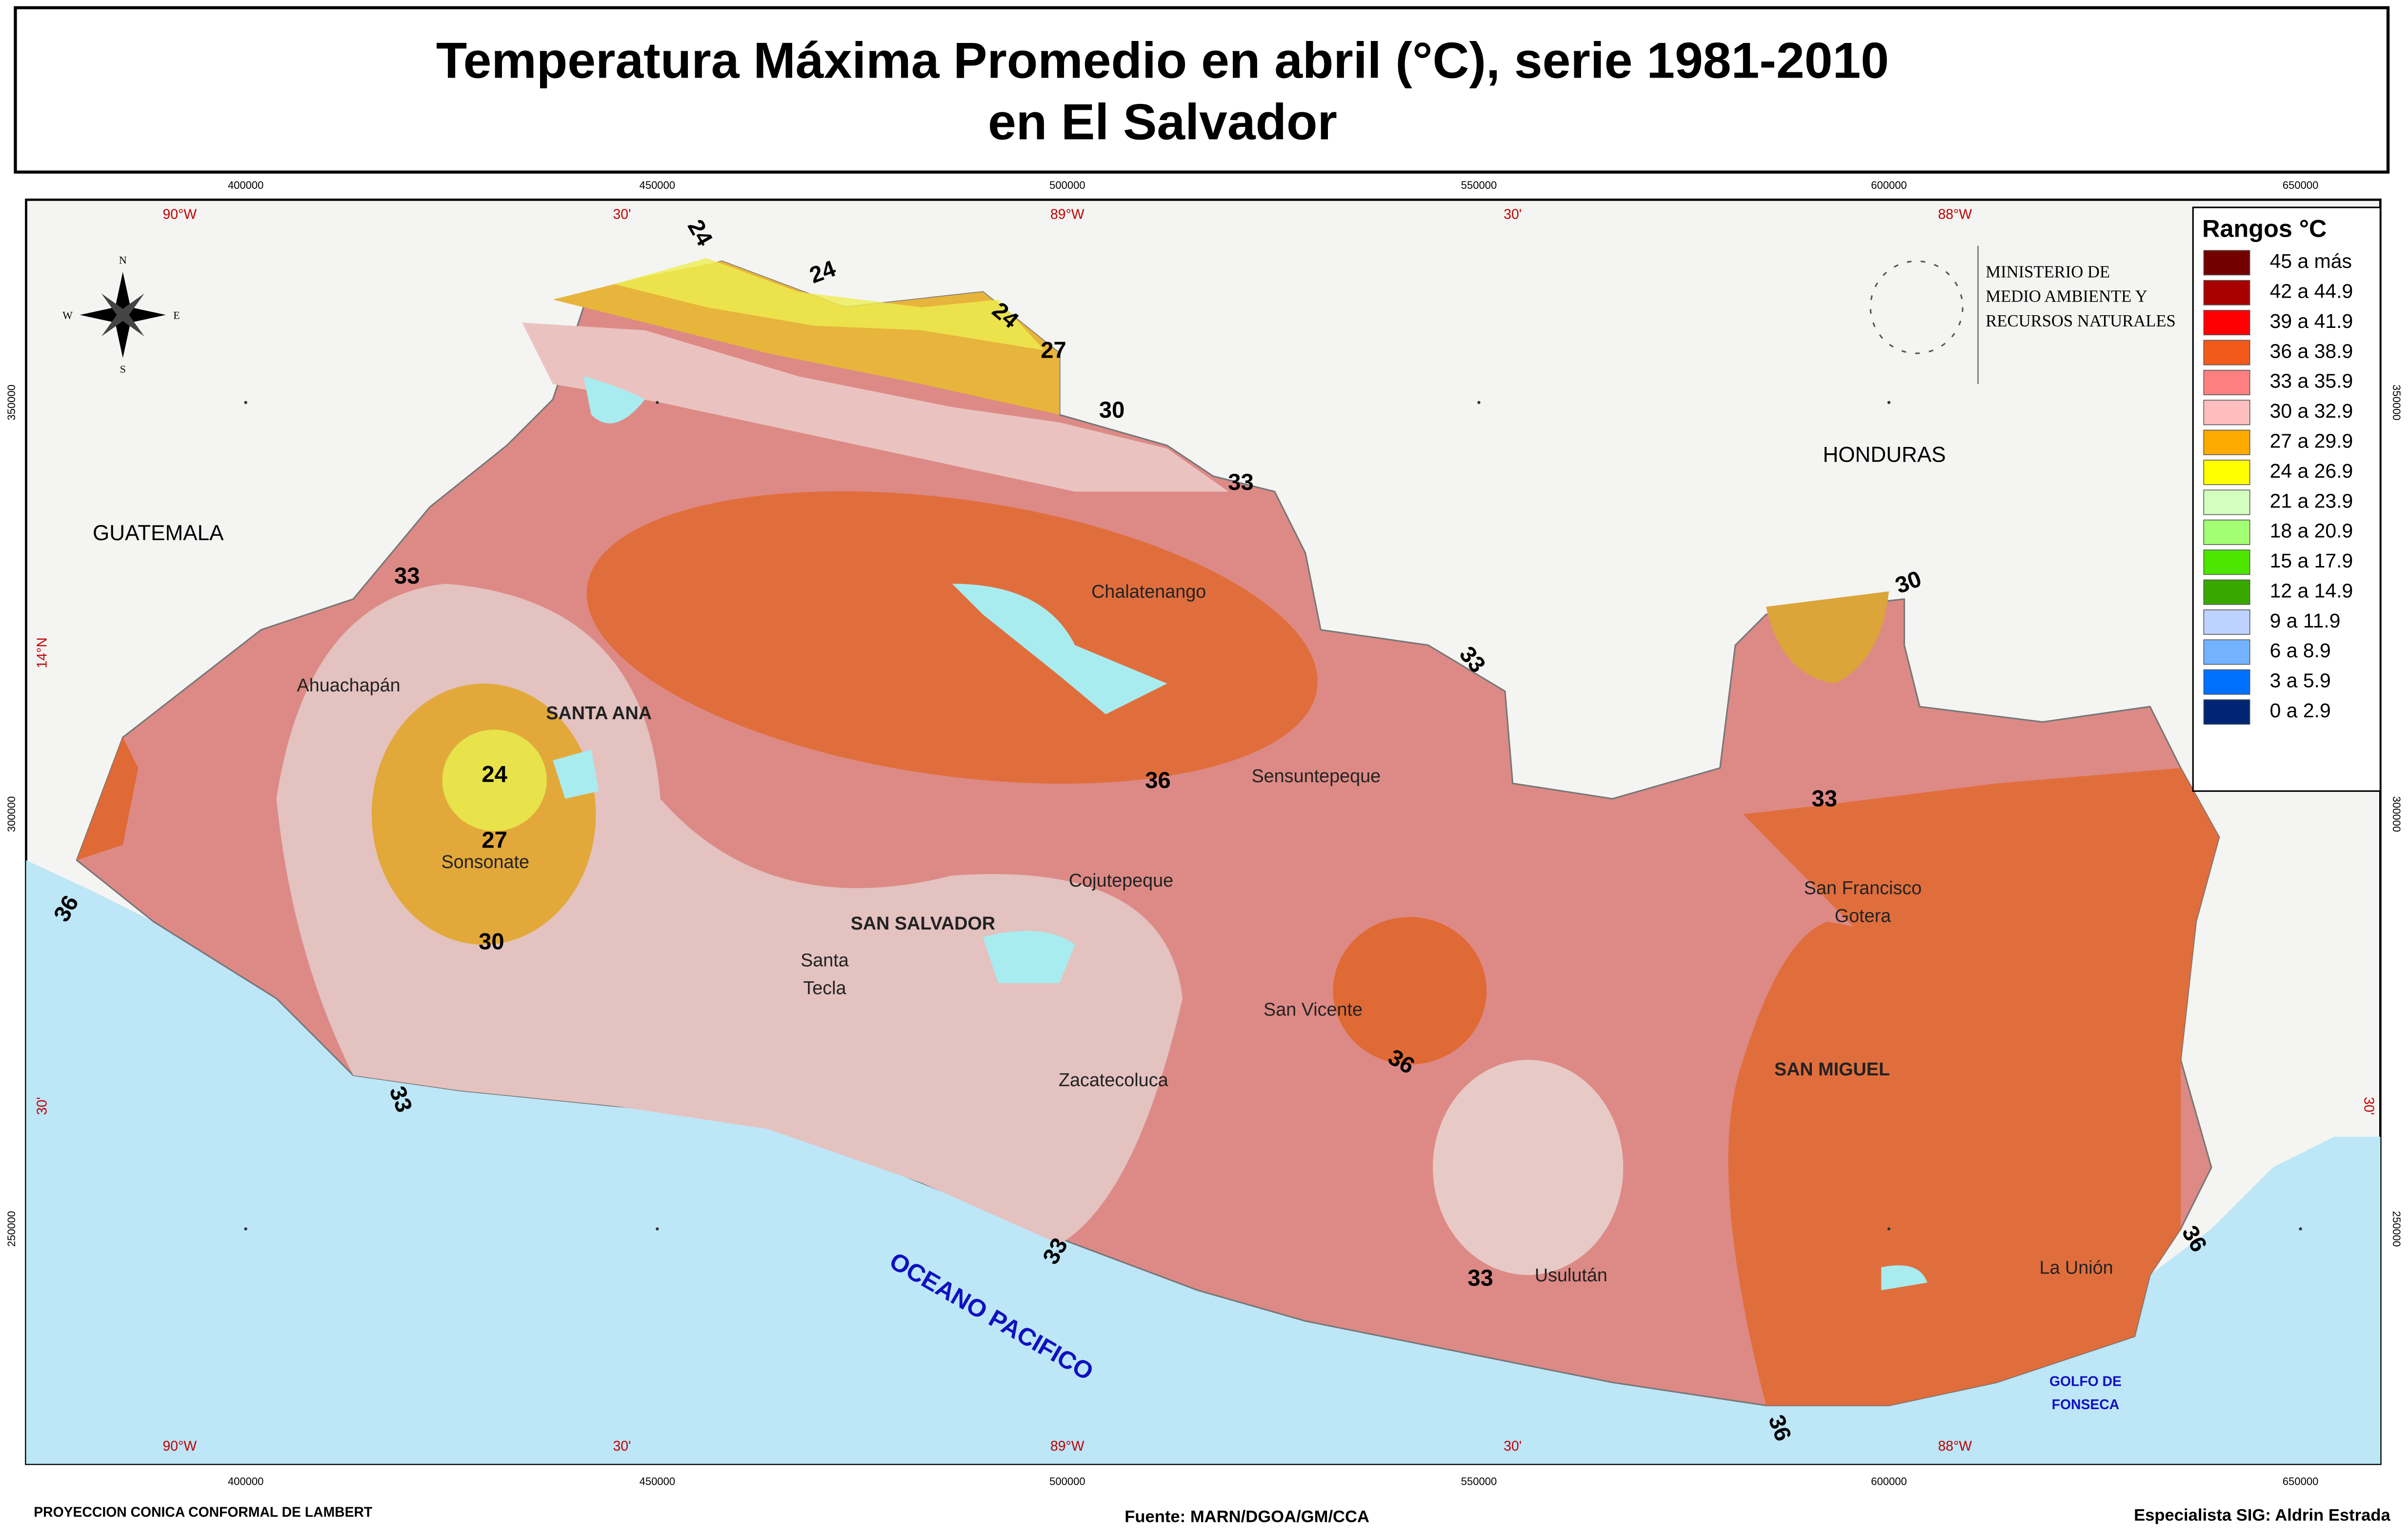  I want to click on legend-label: 24 a 26.9, so click(2312, 471).